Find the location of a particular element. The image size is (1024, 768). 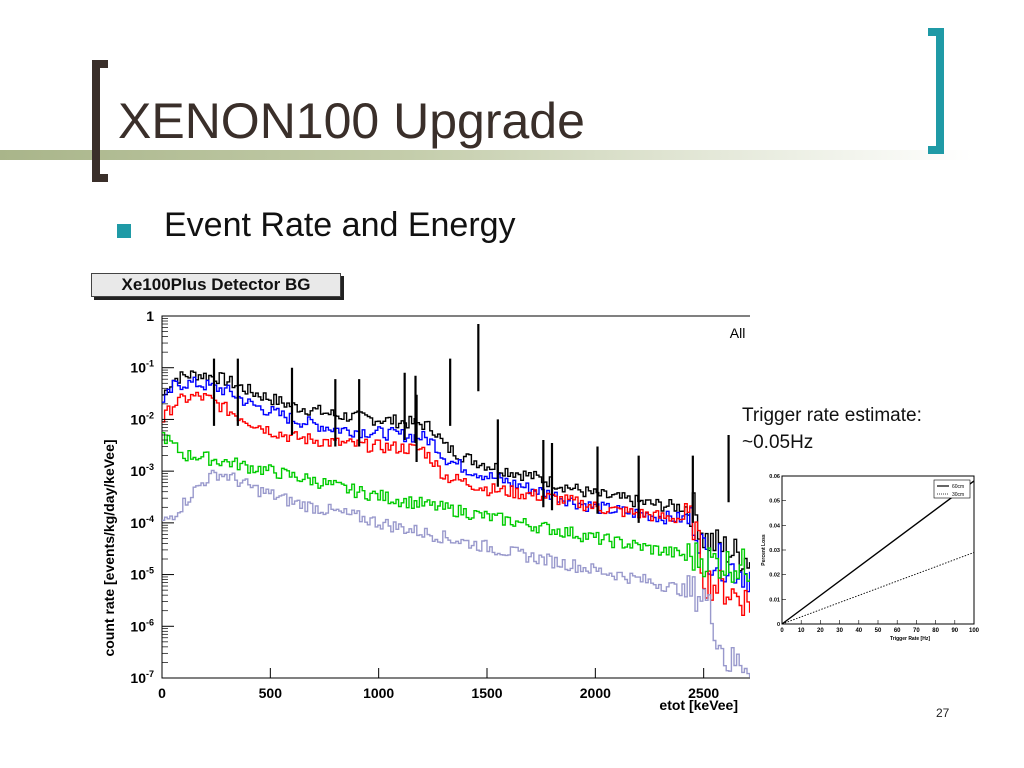

small-xtick-label: 100 is located at coordinates (974, 631).